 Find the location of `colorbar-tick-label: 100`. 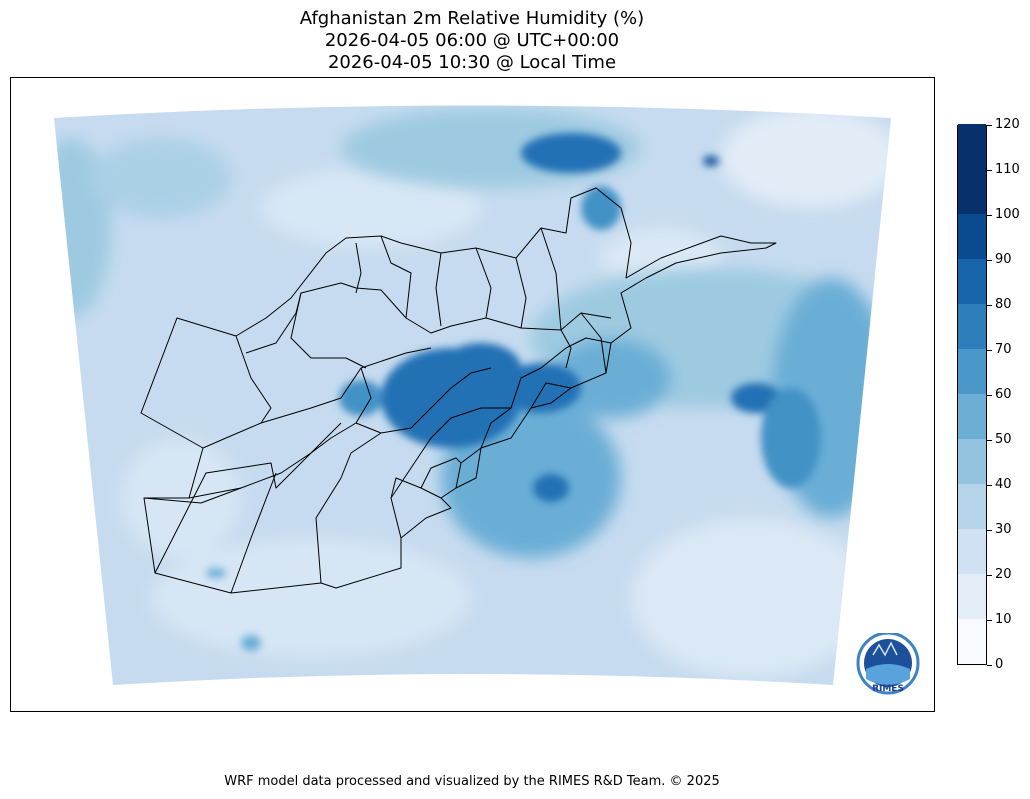

colorbar-tick-label: 100 is located at coordinates (1007, 214).